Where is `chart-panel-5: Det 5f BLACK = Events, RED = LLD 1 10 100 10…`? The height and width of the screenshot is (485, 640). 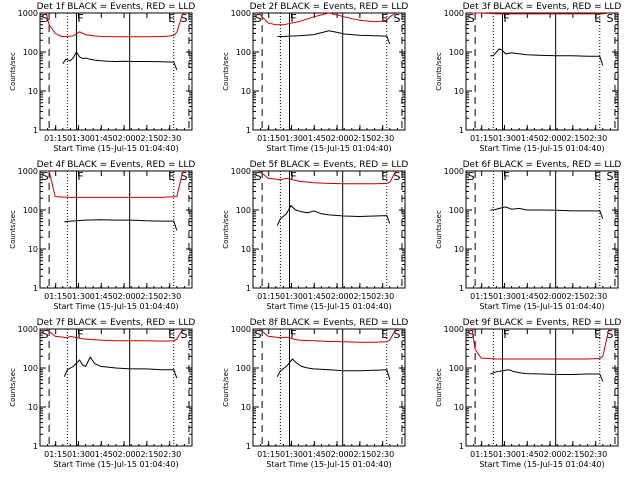
chart-panel-5: Det 5f BLACK = Events, RED = LLD 1 10 100 10… is located at coordinates (315, 235).